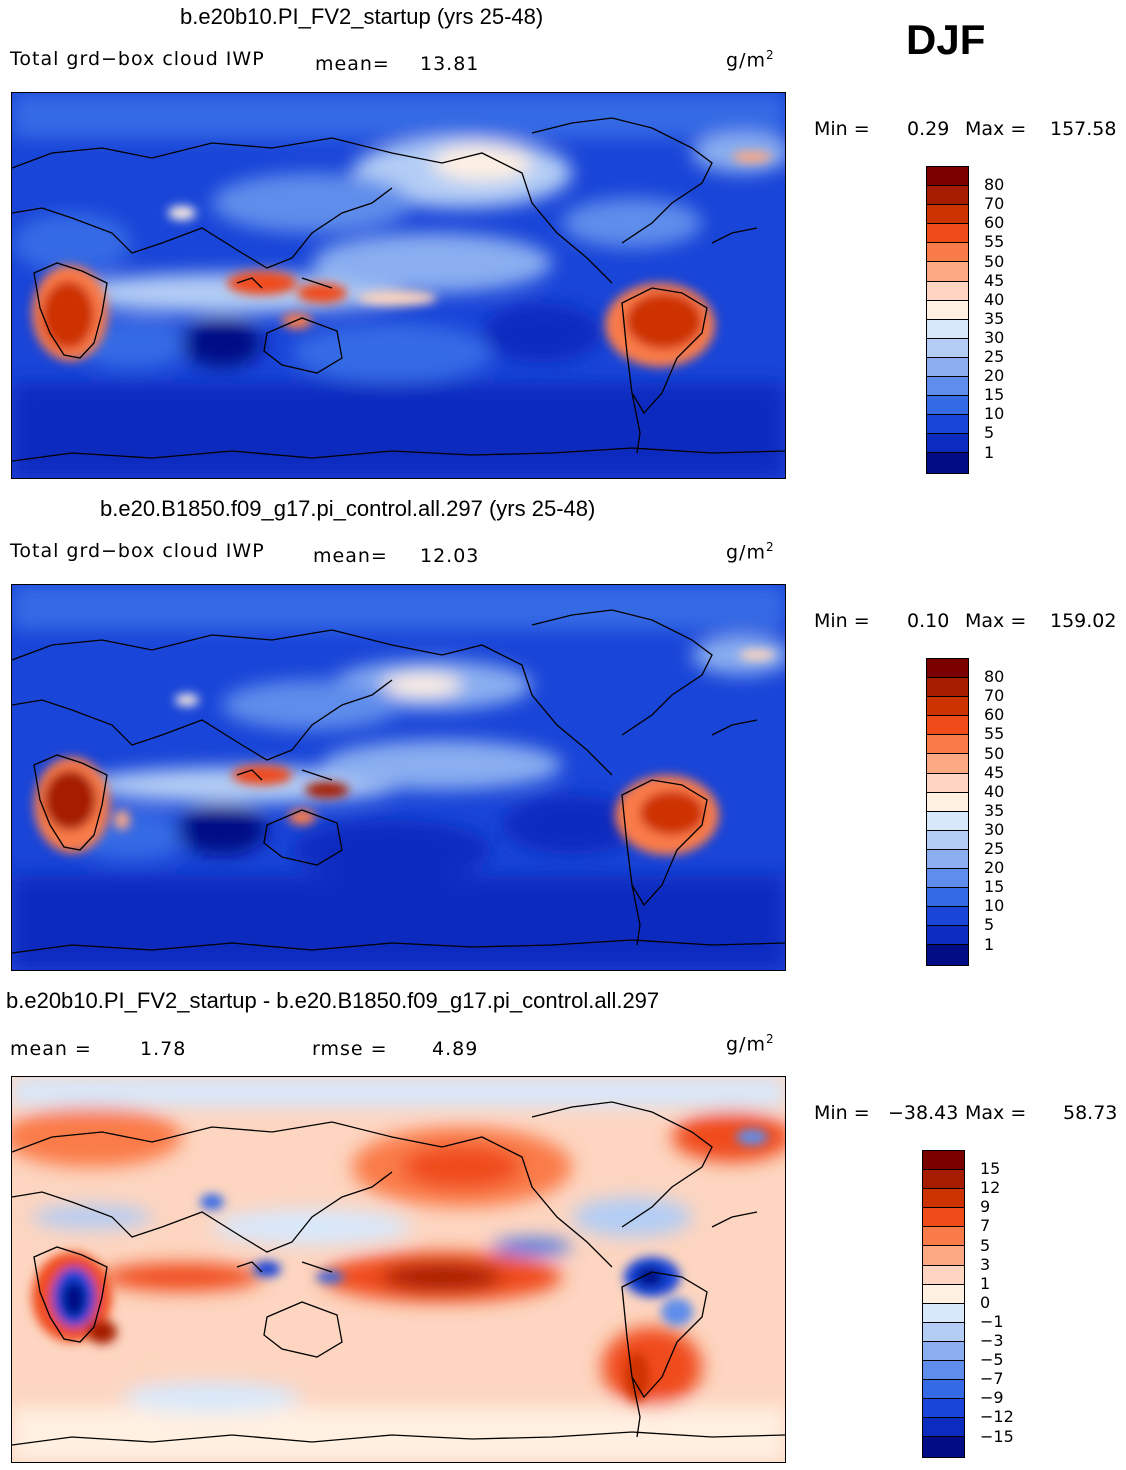  I want to click on colorbar-tick-label: 7, so click(985, 1226).